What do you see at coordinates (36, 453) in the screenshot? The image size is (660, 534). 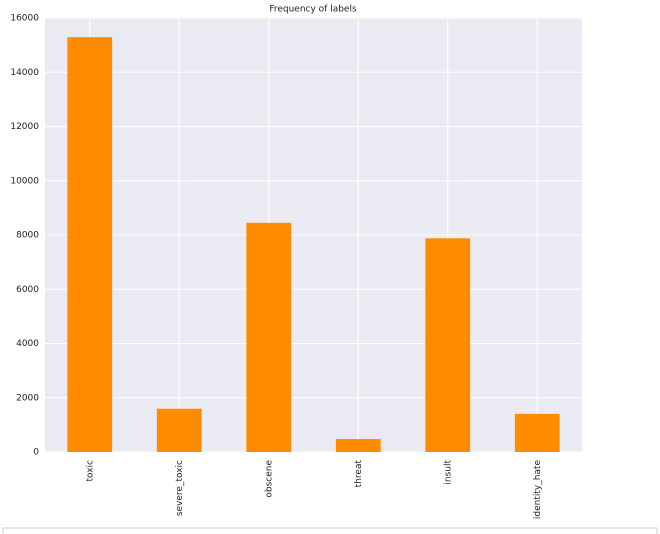 I see `y-tick-label: 0` at bounding box center [36, 453].